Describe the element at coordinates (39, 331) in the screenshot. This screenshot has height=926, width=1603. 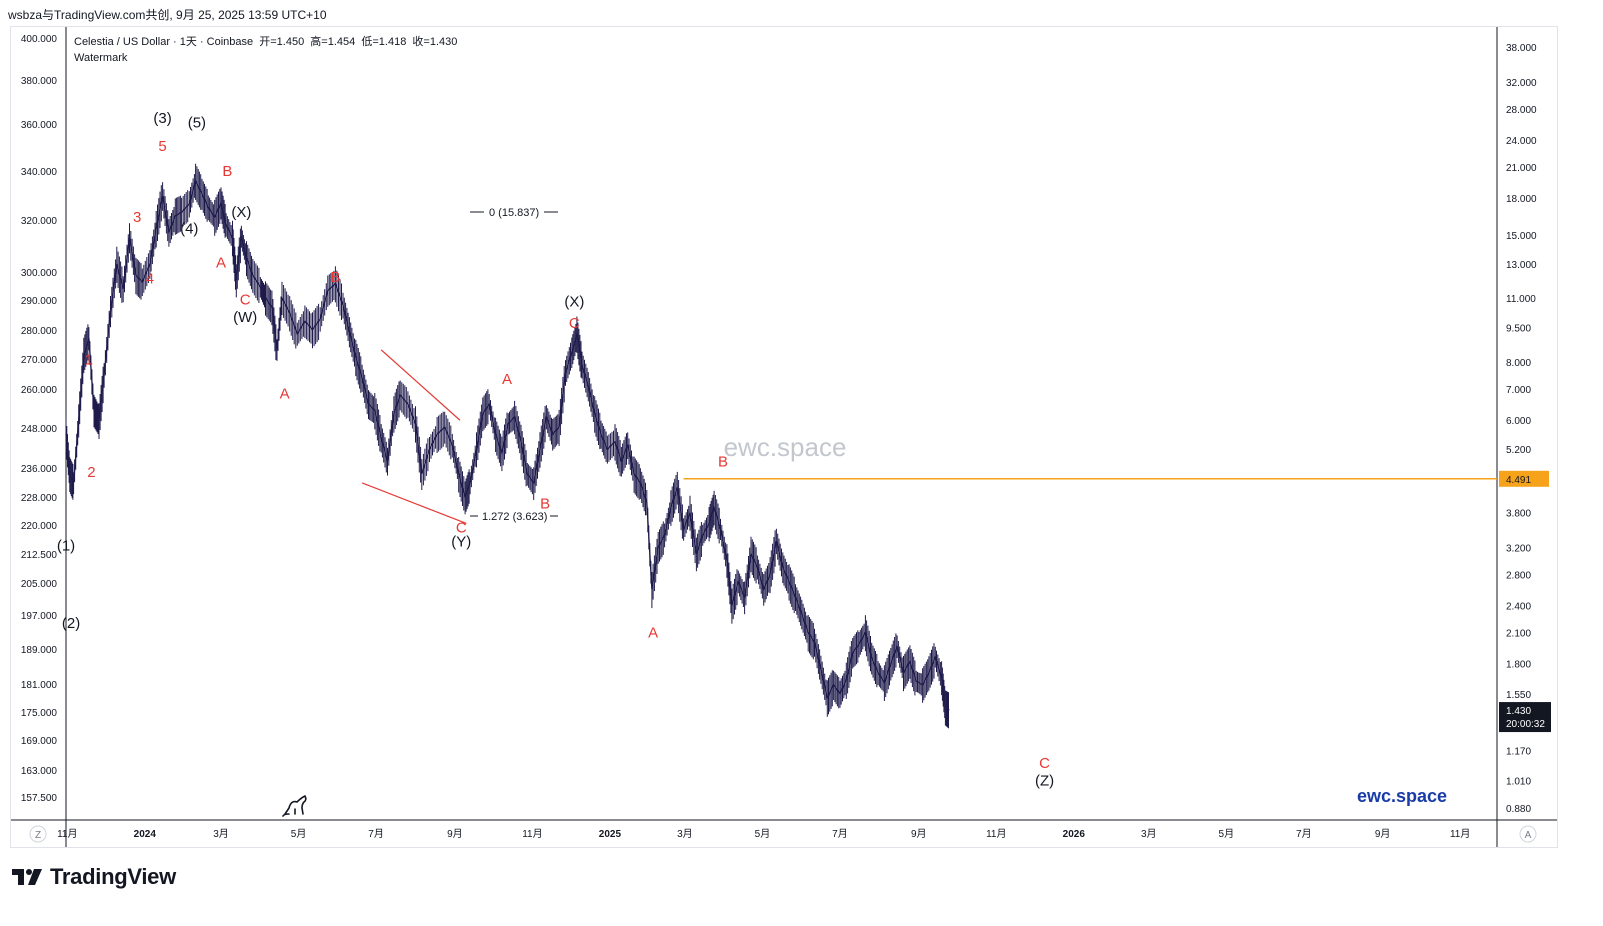
I see `left-axis-tick-label: 280.000` at that location.